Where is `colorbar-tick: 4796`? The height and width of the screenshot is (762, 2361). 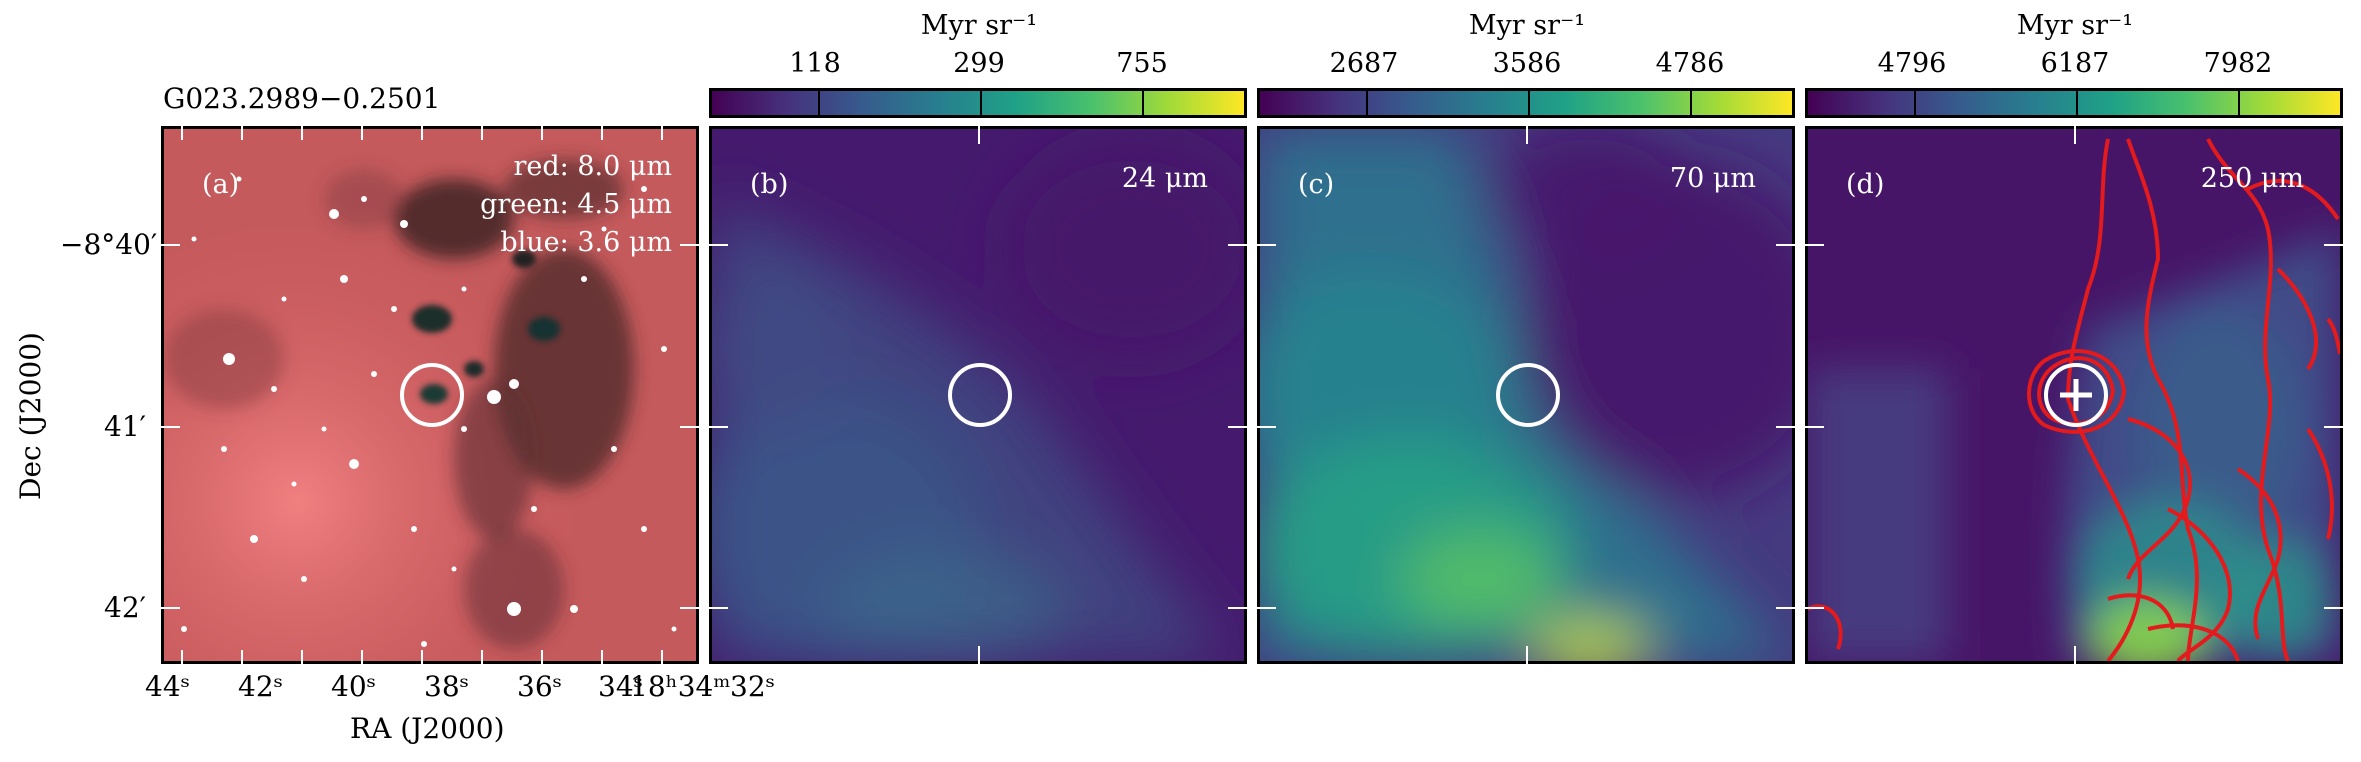 colorbar-tick: 4796 is located at coordinates (1912, 63).